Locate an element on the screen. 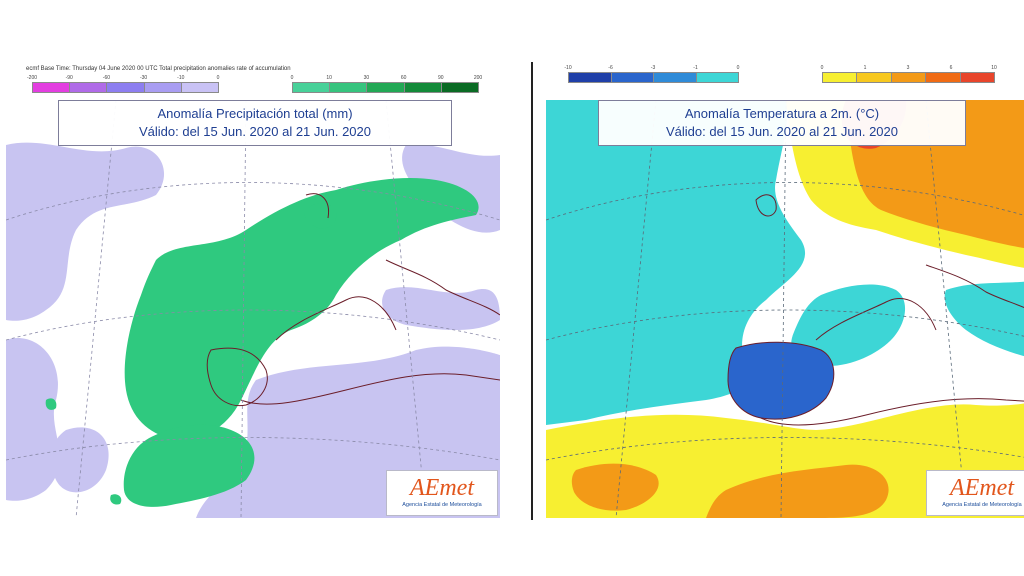 The height and width of the screenshot is (576, 1024). precipitation-title: Anomalía Precipitación total (mm) is located at coordinates (255, 113).